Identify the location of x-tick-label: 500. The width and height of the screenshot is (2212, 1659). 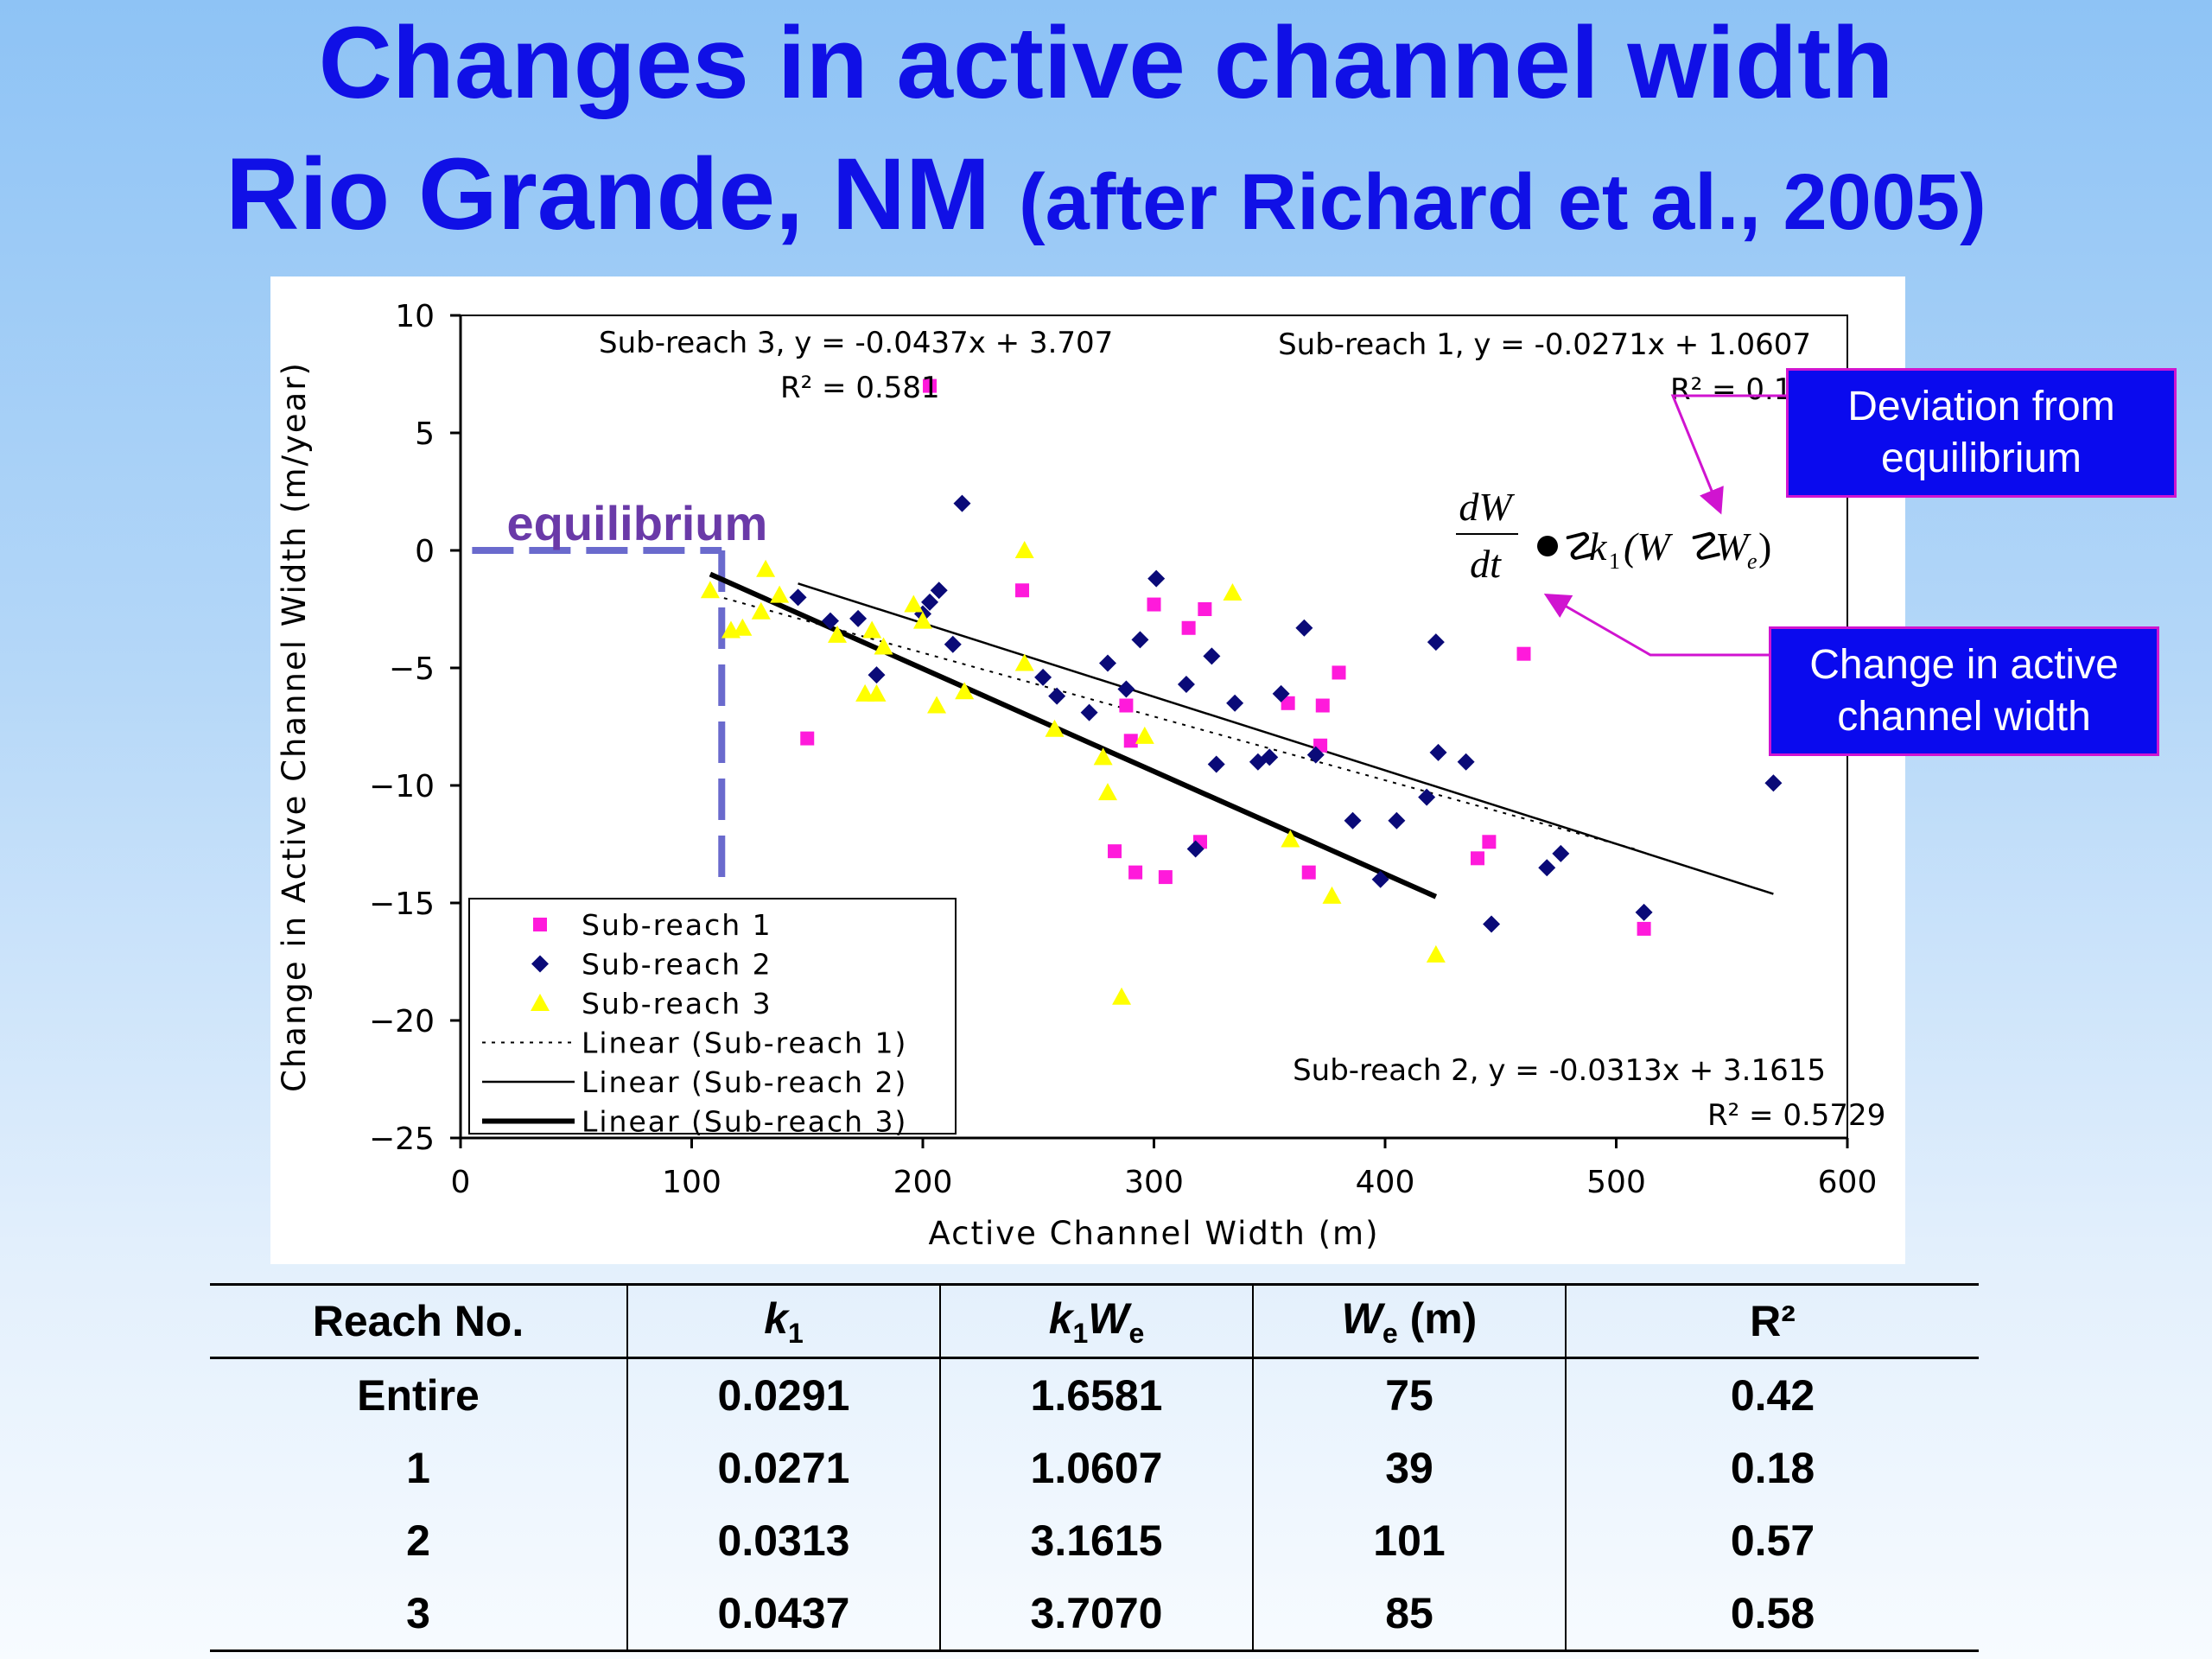
(1616, 1182).